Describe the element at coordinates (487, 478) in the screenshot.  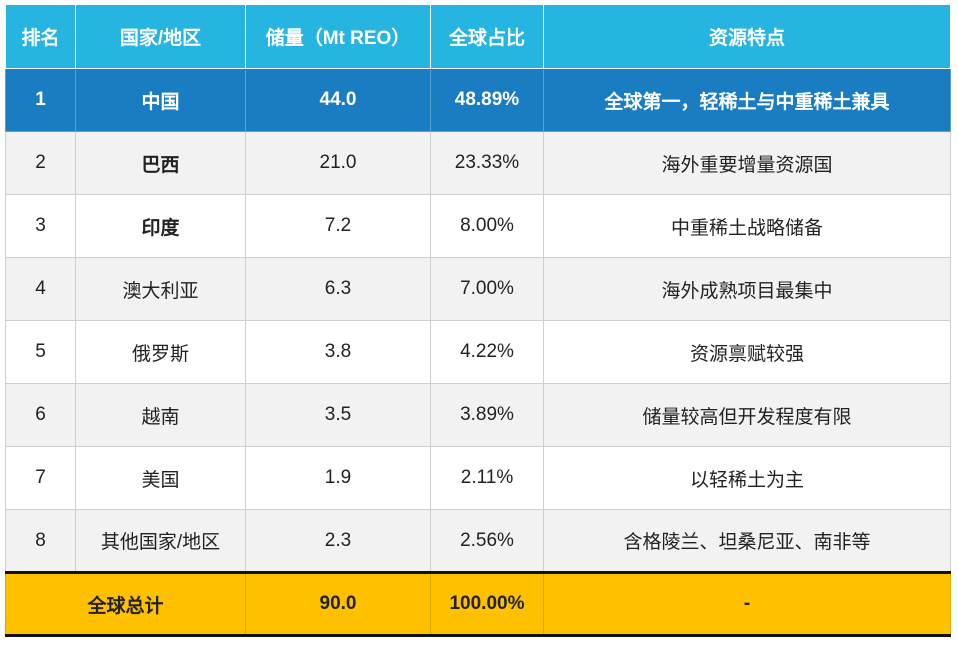
I see `table-cell: 2.11%` at that location.